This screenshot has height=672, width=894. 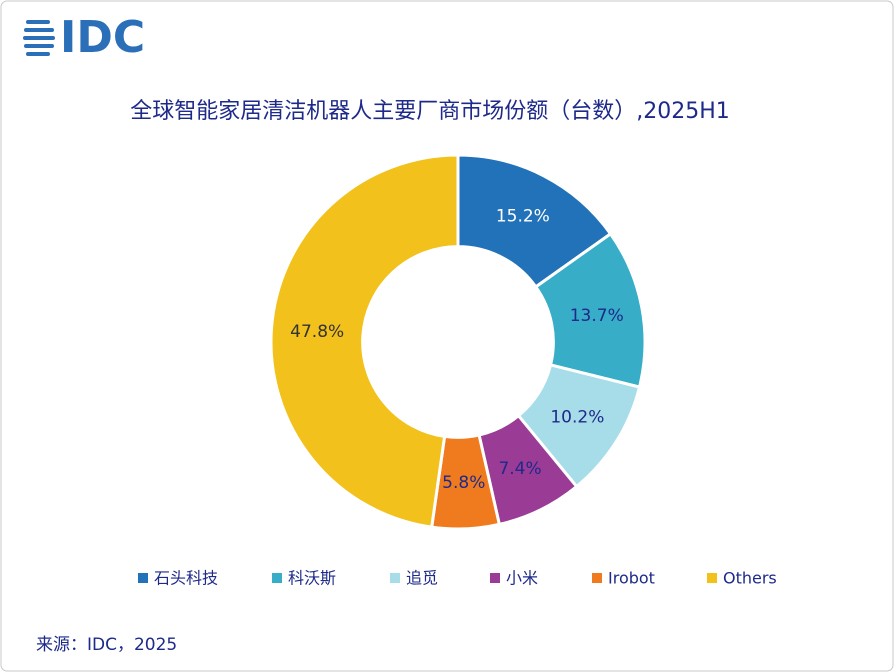 What do you see at coordinates (577, 417) in the screenshot?
I see `data-label: 10.2%` at bounding box center [577, 417].